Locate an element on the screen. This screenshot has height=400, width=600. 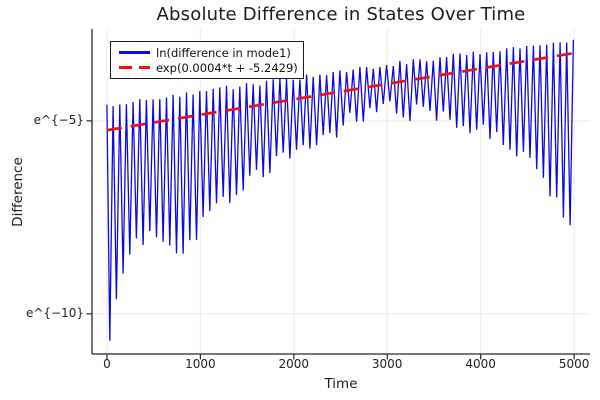
x-tick-label: 4000 is located at coordinates (480, 364).